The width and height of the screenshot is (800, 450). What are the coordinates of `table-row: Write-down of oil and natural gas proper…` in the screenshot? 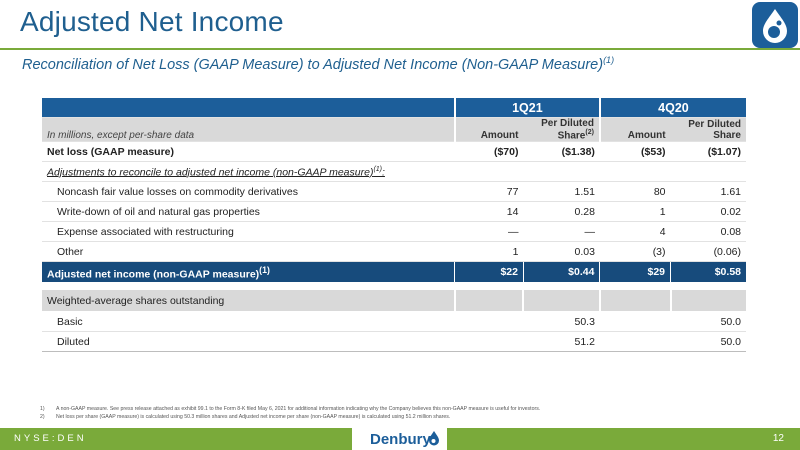 It's located at (394, 212).